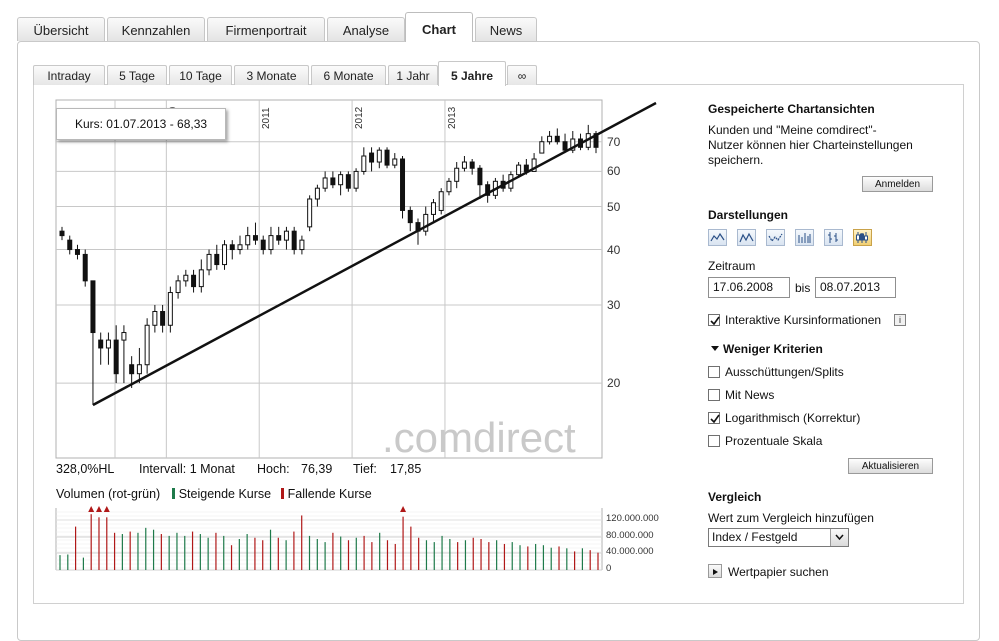 The width and height of the screenshot is (999, 641). Describe the element at coordinates (714, 418) in the screenshot. I see `logarithmic-checkbox` at that location.